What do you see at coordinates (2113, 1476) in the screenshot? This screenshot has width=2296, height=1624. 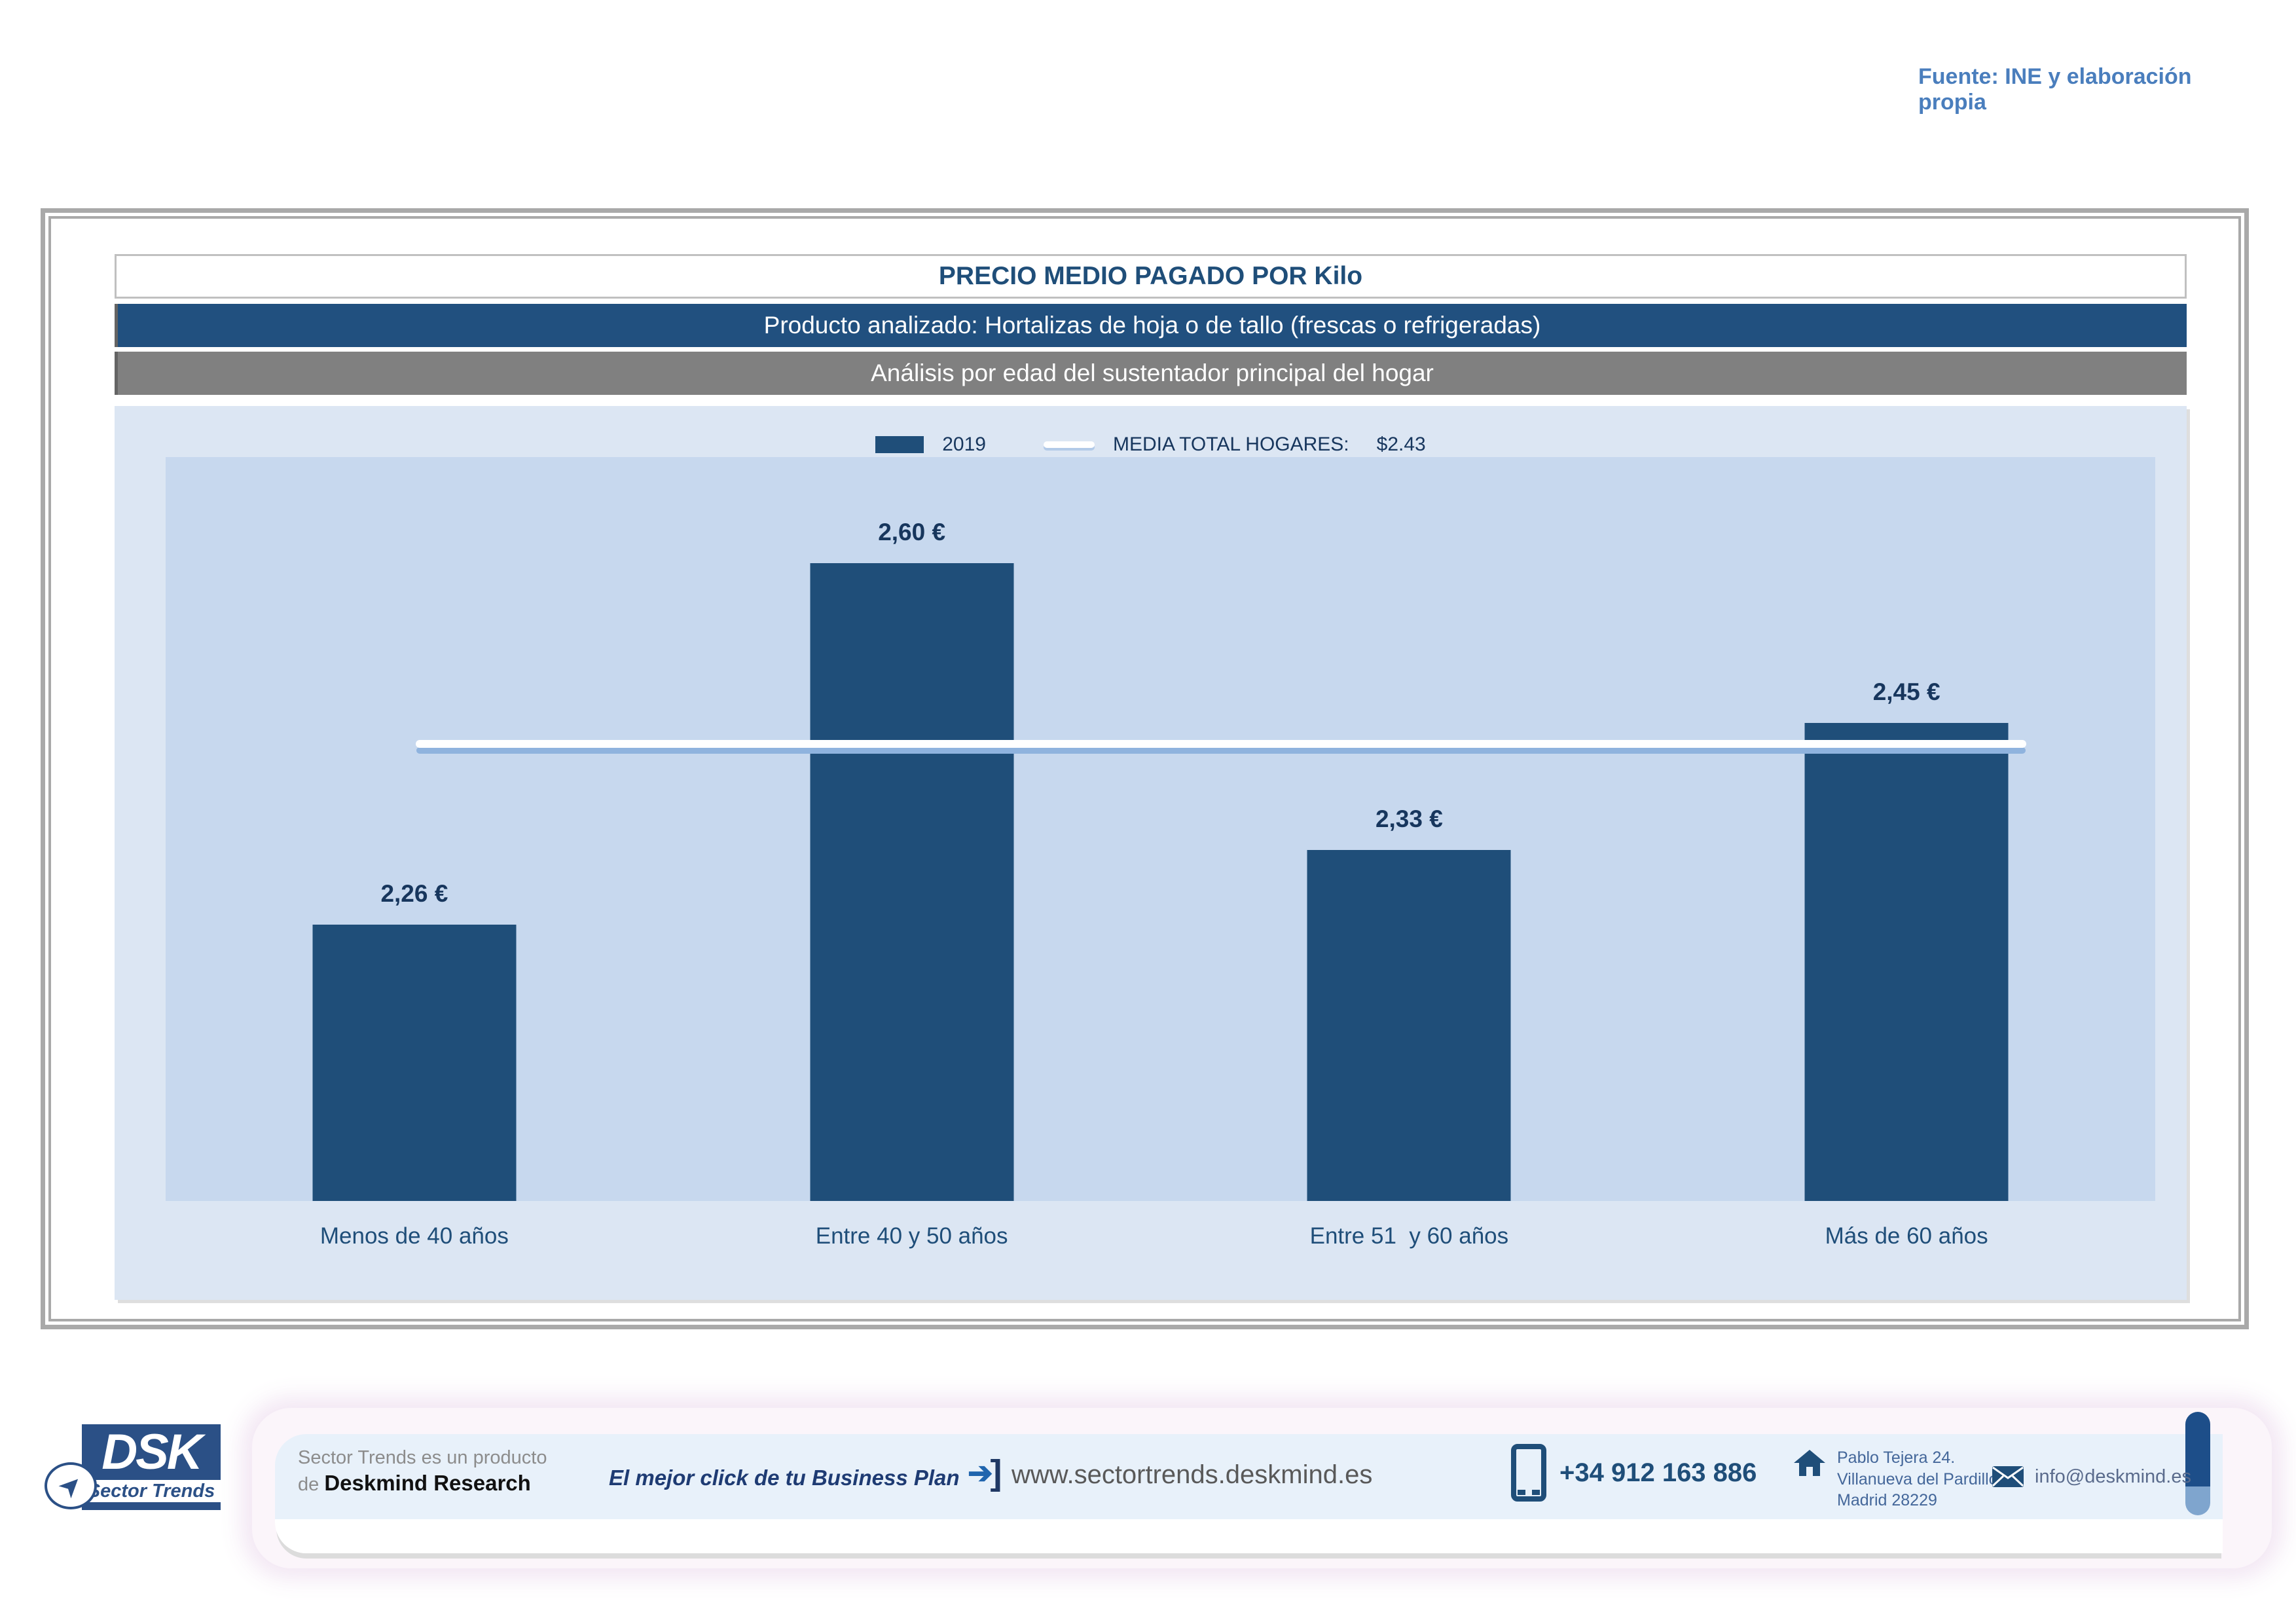 I see `email-address: info@deskmind.es` at bounding box center [2113, 1476].